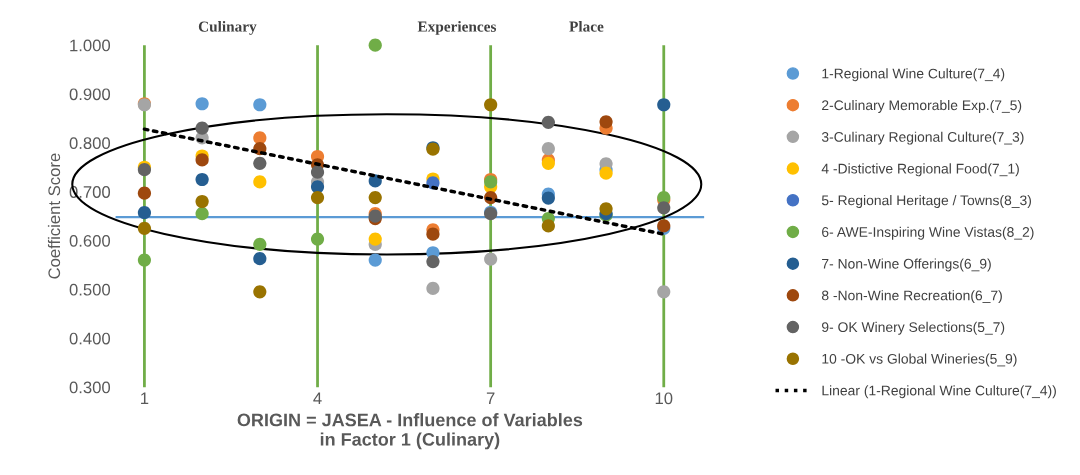  I want to click on x-tick-label: 4, so click(317, 398).